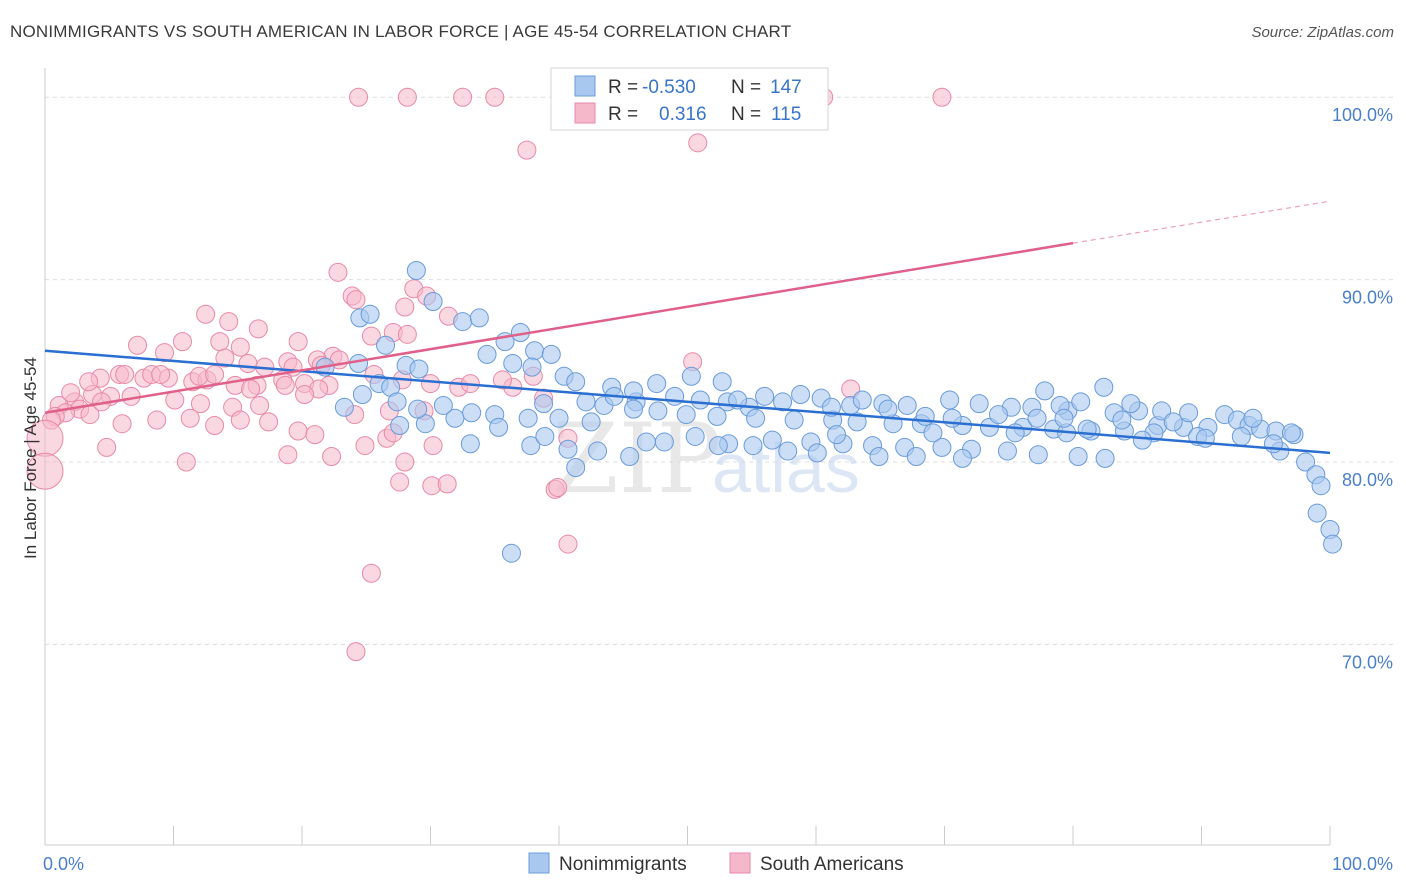 The height and width of the screenshot is (892, 1406). Describe the element at coordinates (1362, 115) in the screenshot. I see `y-tick-label-100: 100.0%` at that location.